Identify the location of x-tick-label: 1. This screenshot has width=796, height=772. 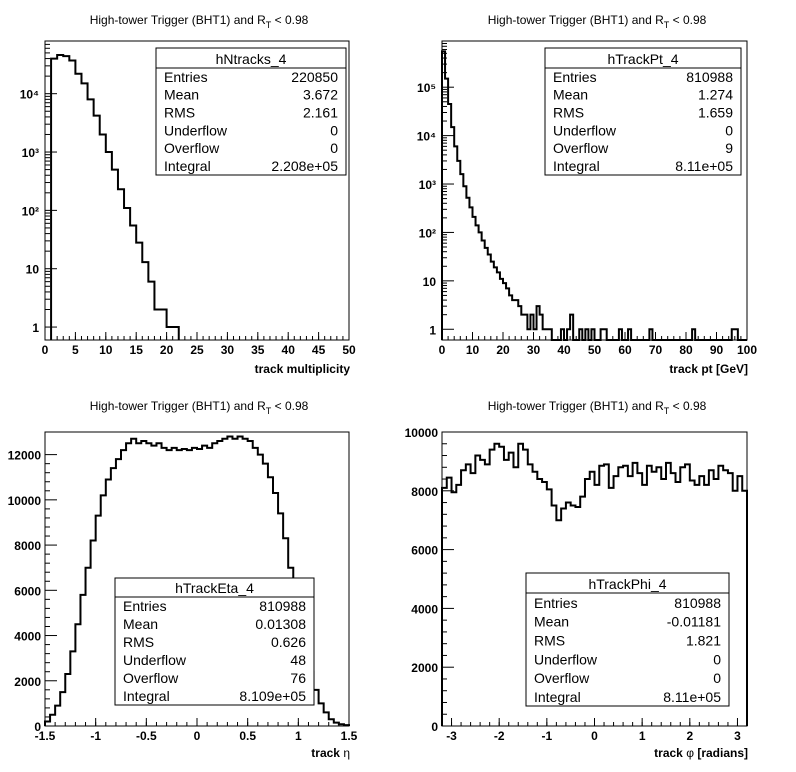
(298, 736).